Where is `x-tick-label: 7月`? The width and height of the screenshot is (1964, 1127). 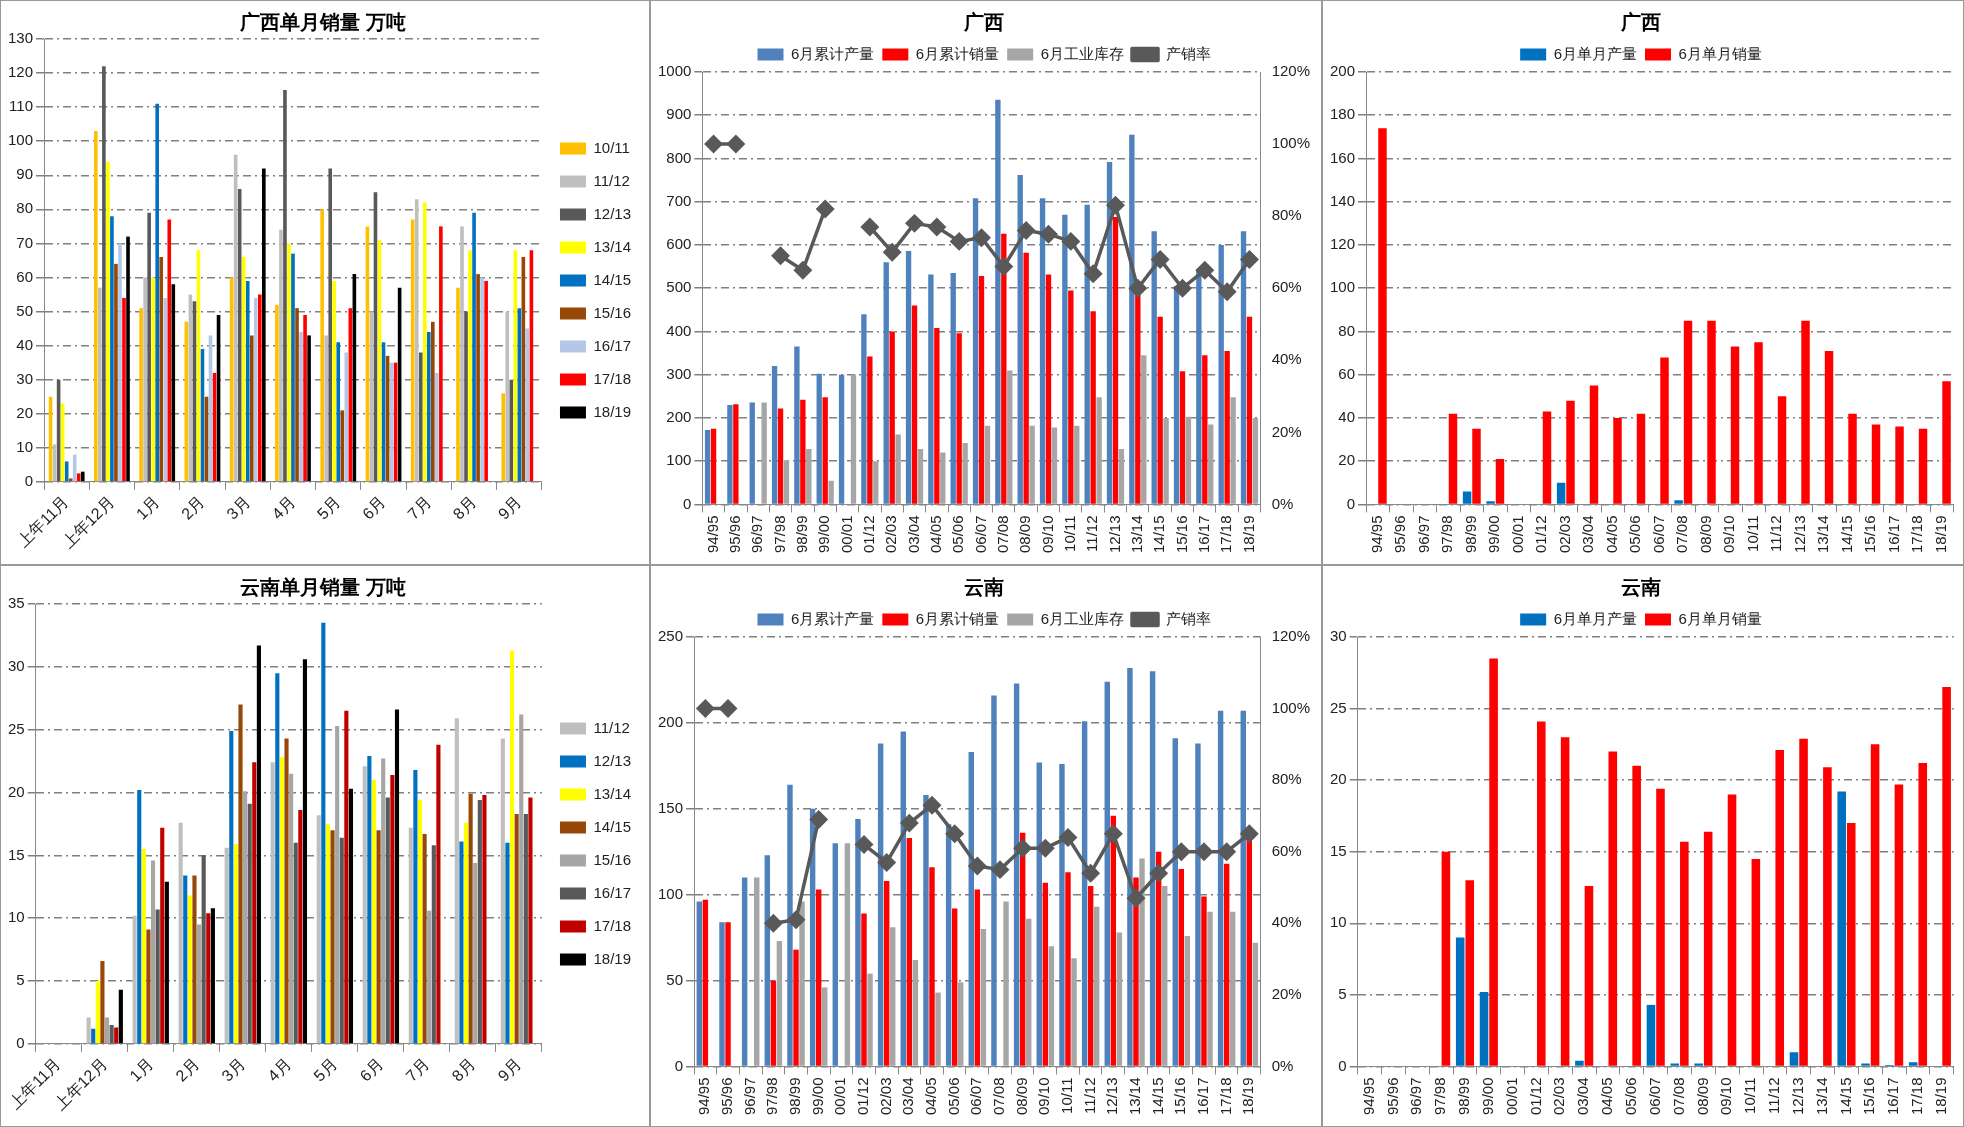 x-tick-label: 7月 is located at coordinates (419, 507).